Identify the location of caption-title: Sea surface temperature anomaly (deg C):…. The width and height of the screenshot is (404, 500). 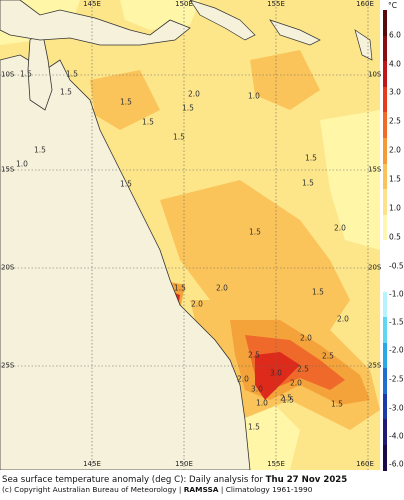
(134, 480).